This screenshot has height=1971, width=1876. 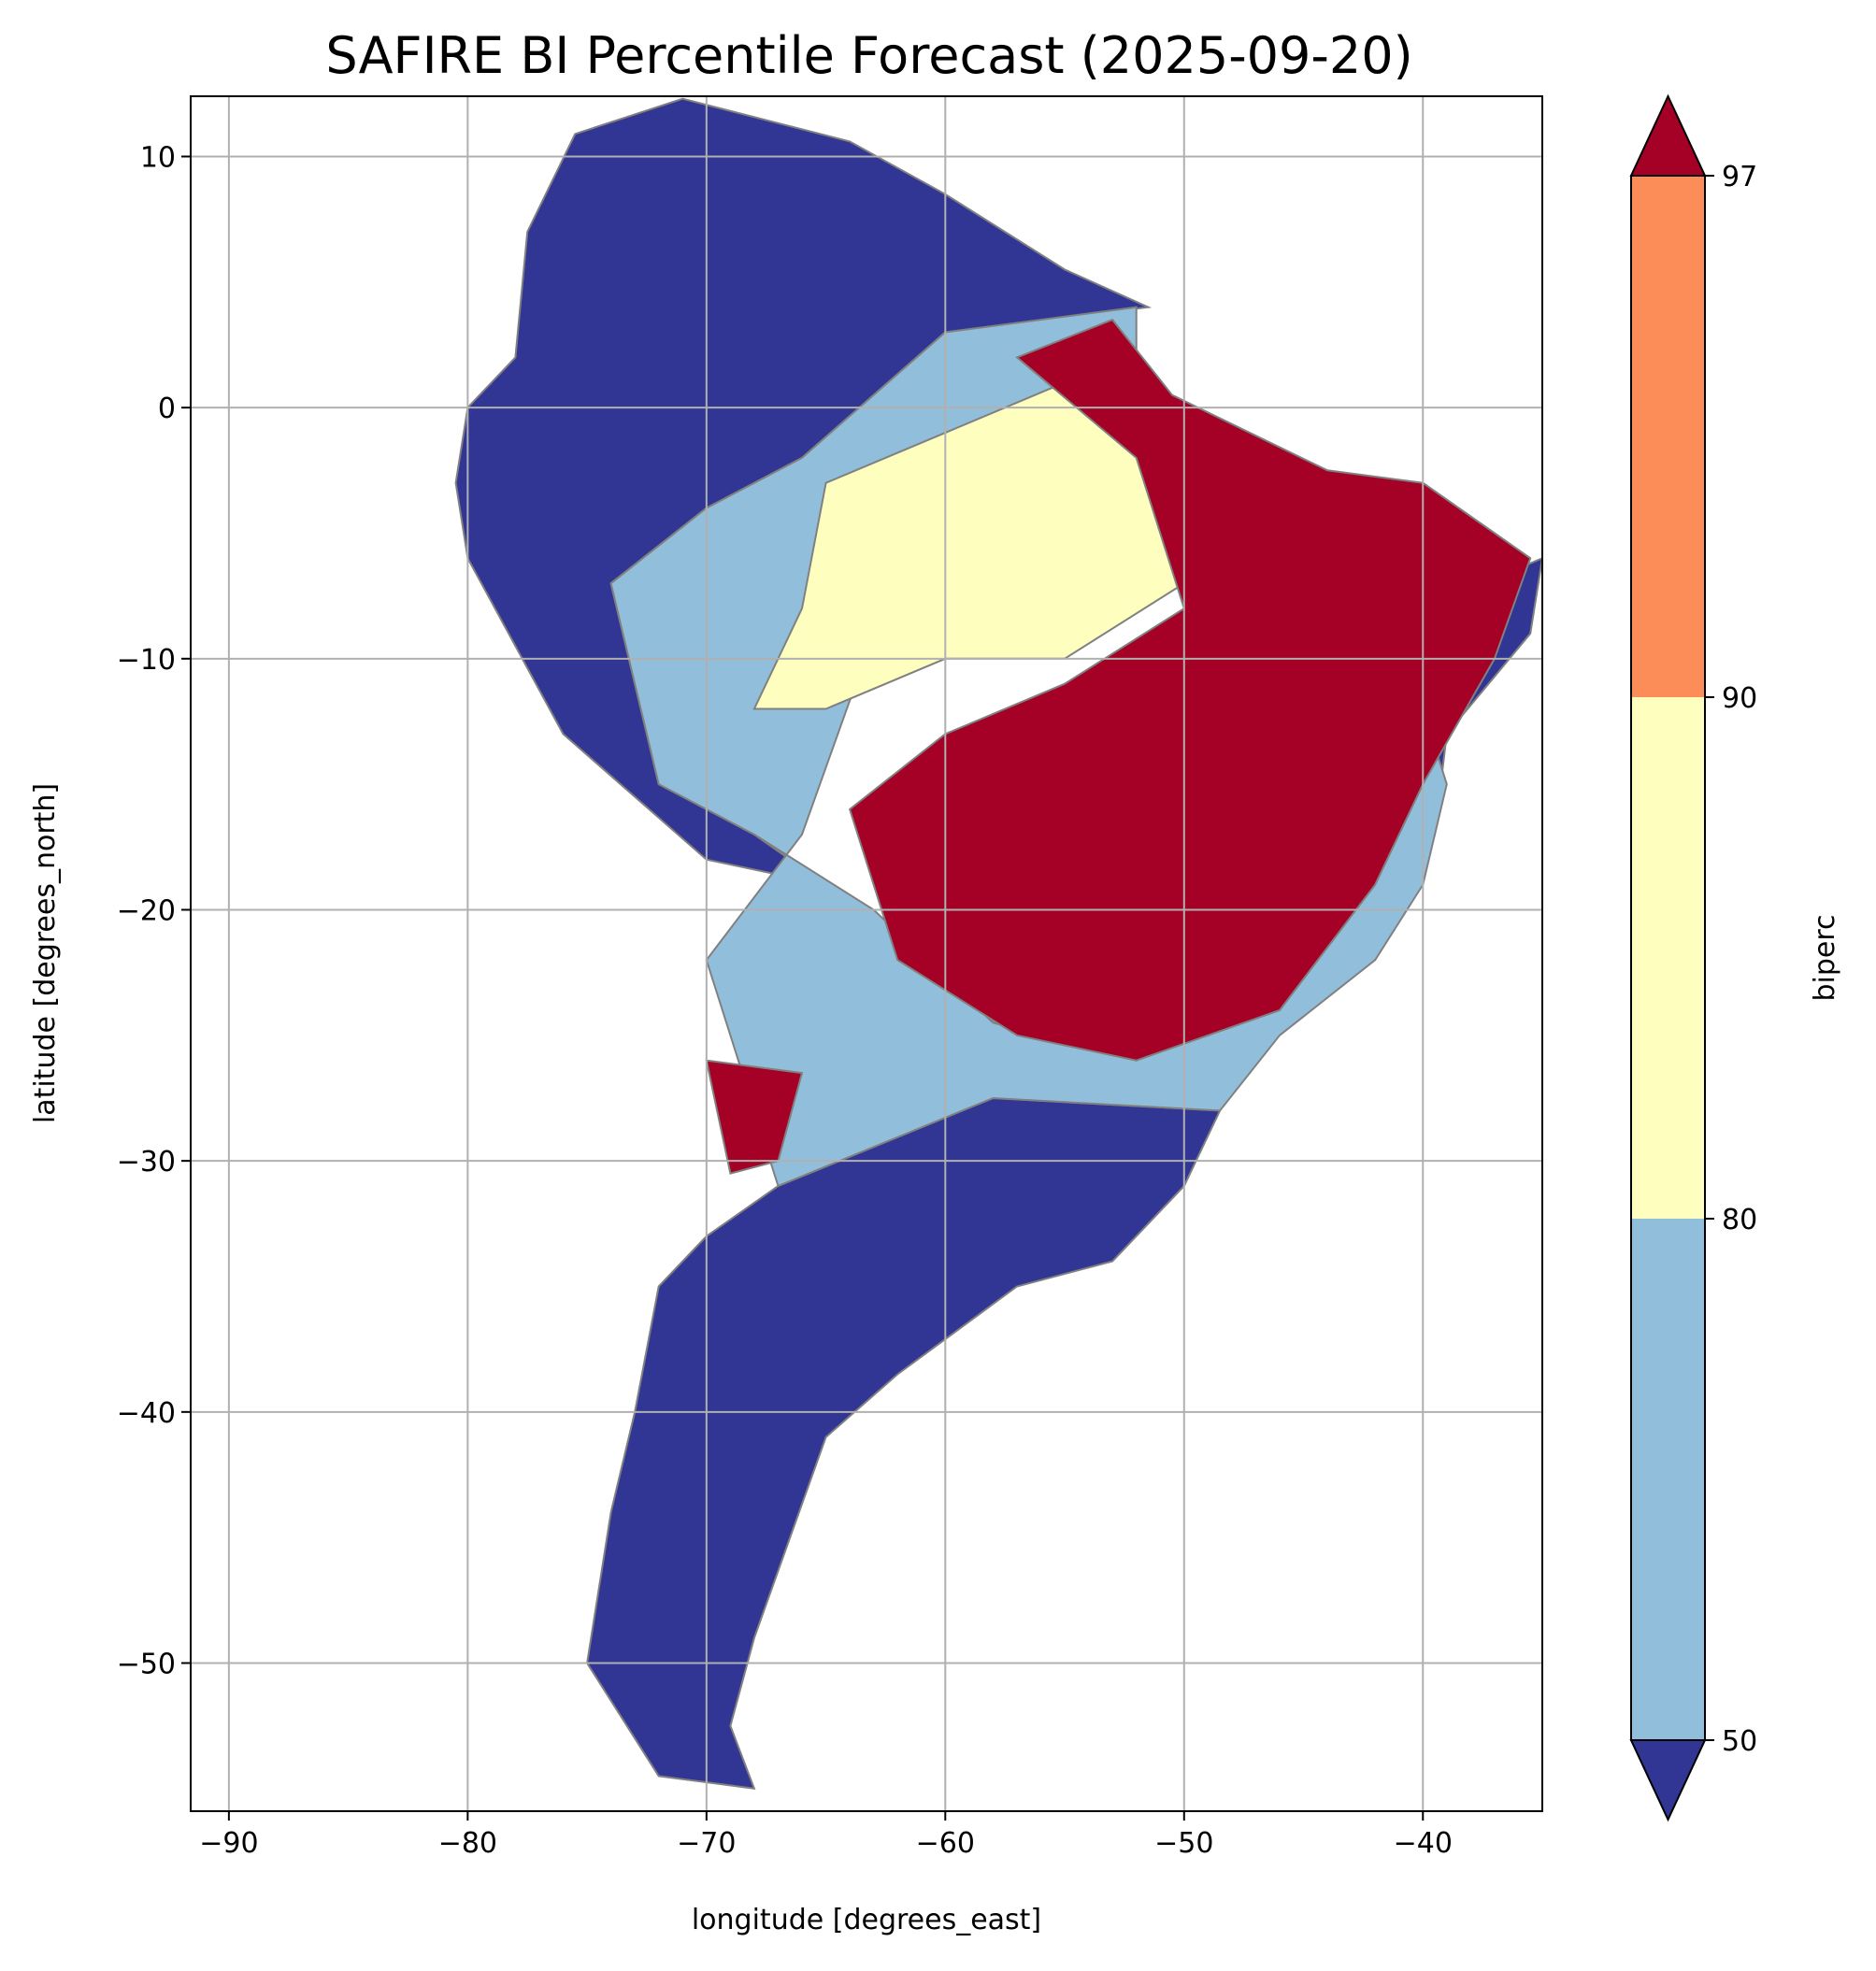 I want to click on y-tick-label: 0, so click(x=167, y=409).